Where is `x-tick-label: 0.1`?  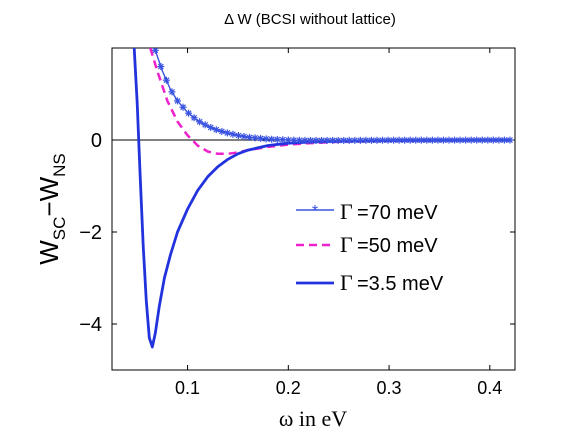
x-tick-label: 0.1 is located at coordinates (187, 388).